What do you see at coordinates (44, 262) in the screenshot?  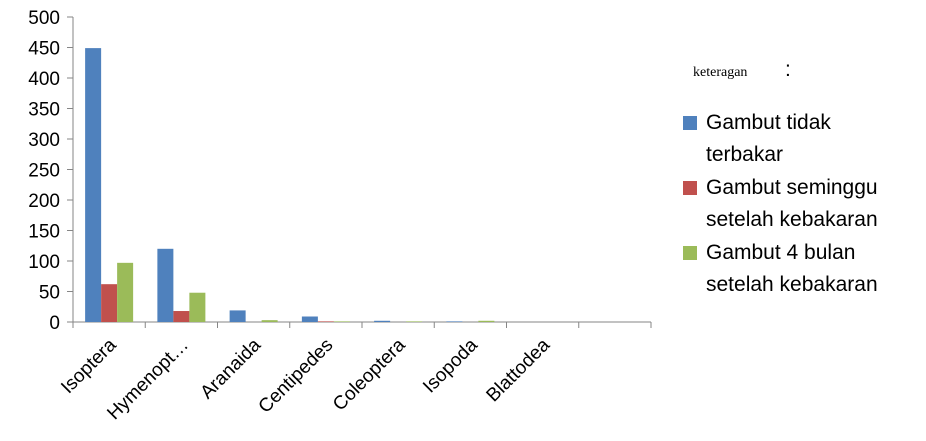 I see `y-tick-label: 100` at bounding box center [44, 262].